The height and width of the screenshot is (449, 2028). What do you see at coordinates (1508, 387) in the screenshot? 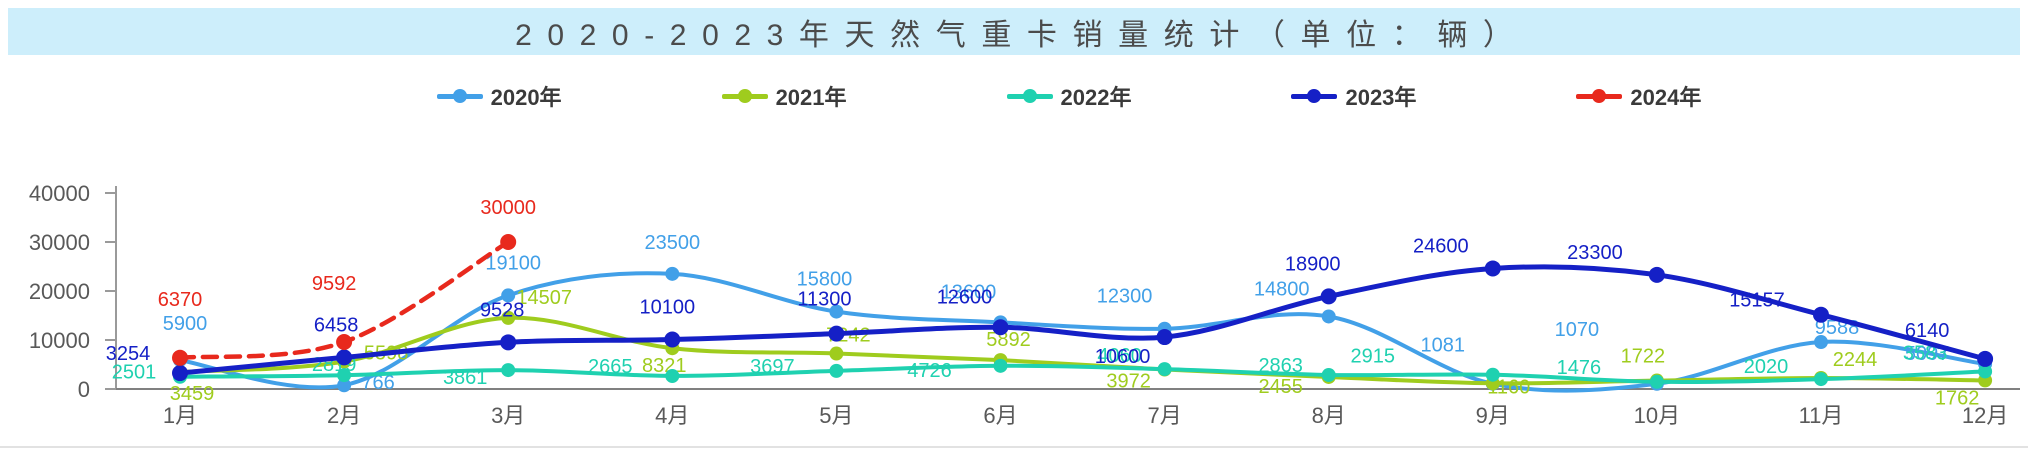
I see `data-label-2021年: 1160` at bounding box center [1508, 387].